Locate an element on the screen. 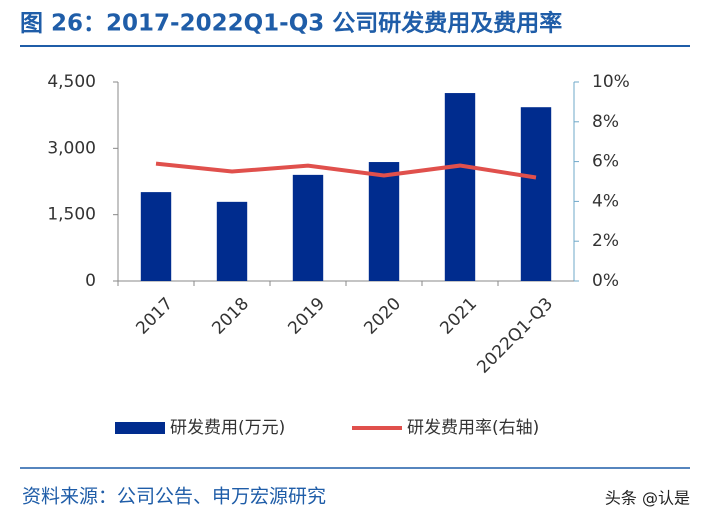  y-tick-label: 4,500 is located at coordinates (71, 82).